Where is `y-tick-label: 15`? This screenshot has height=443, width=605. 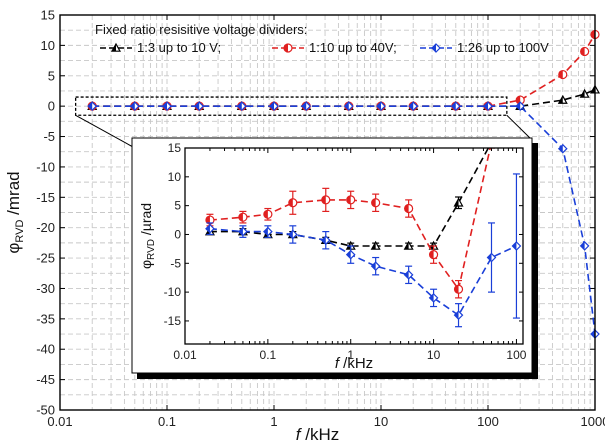 y-tick-label: 15 is located at coordinates (48, 15).